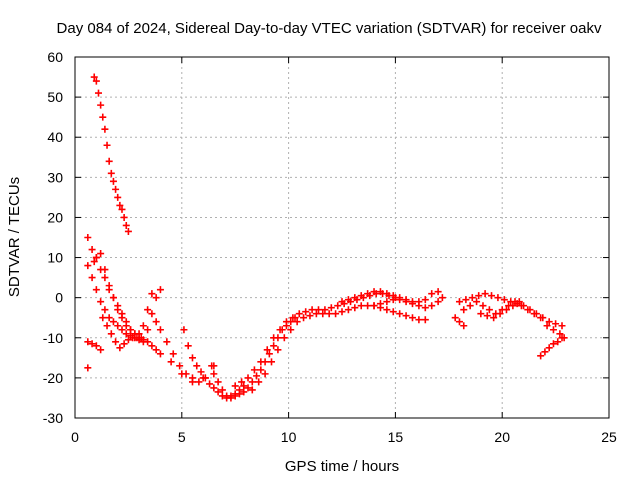  What do you see at coordinates (55, 97) in the screenshot?
I see `y-tick-label: 50` at bounding box center [55, 97].